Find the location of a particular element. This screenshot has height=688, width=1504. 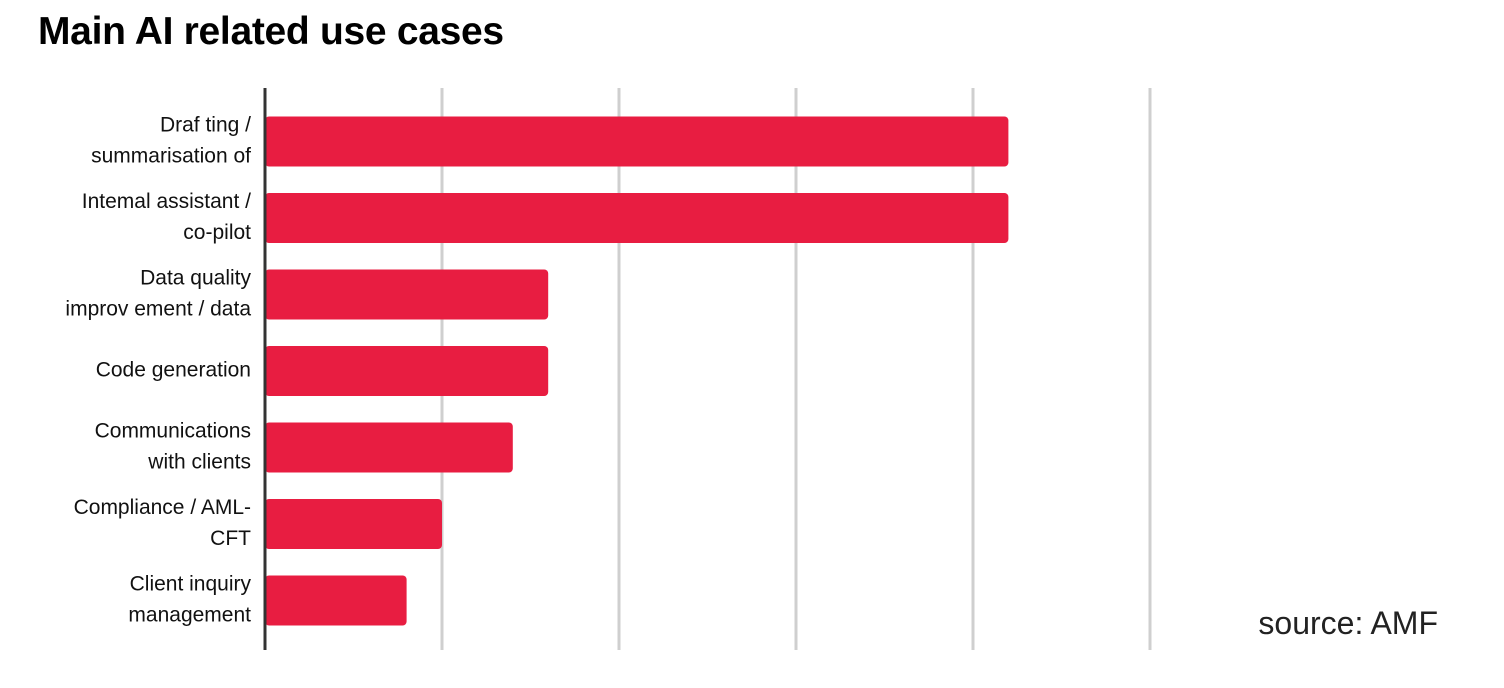

category-label-line: improv ement / data is located at coordinates (158, 309).